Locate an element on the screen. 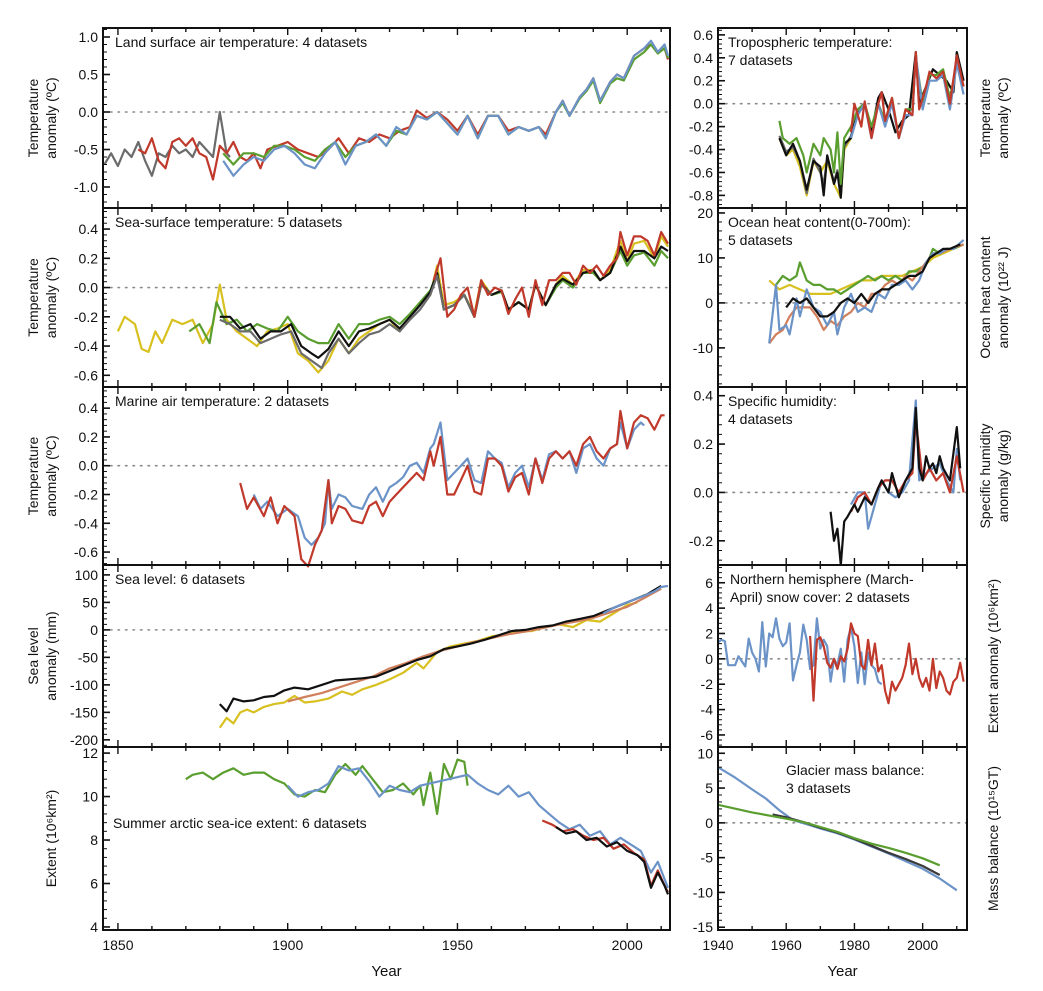  panel-title: 5 datasets is located at coordinates (760, 240).